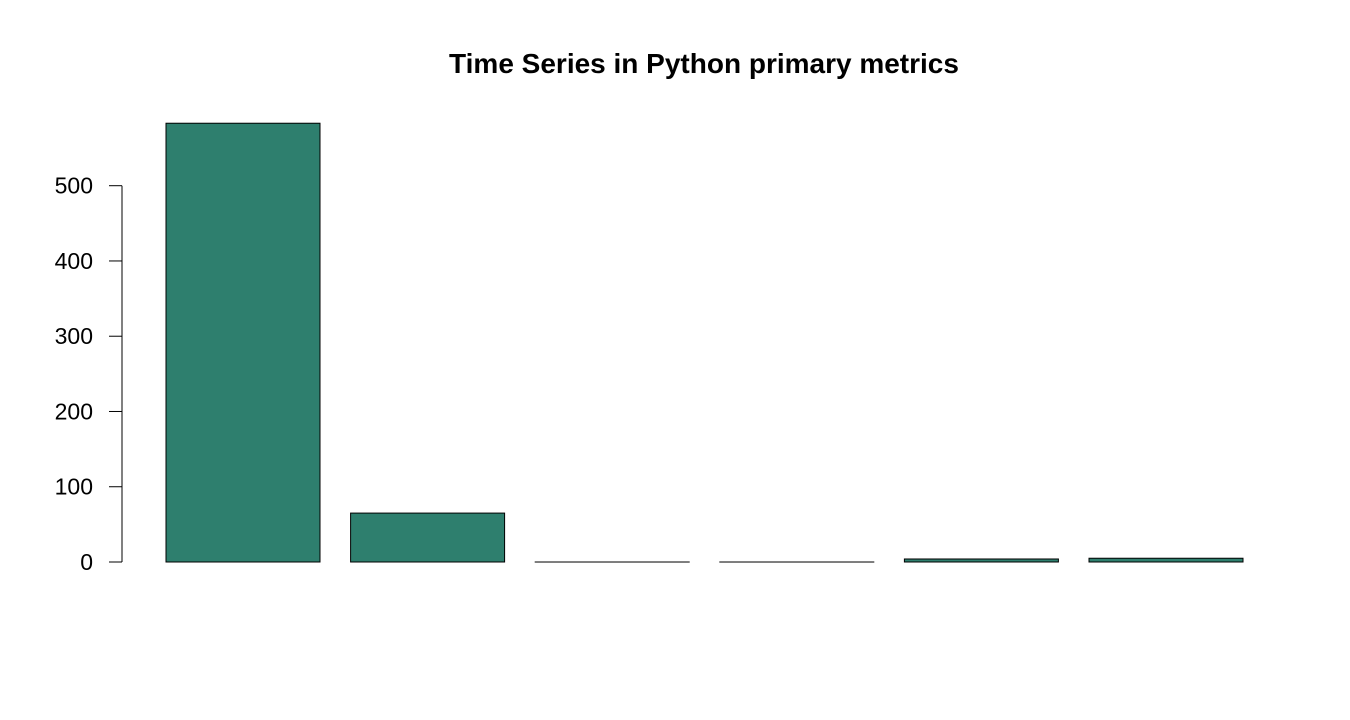  Describe the element at coordinates (74, 411) in the screenshot. I see `y-tick-label: 200` at that location.